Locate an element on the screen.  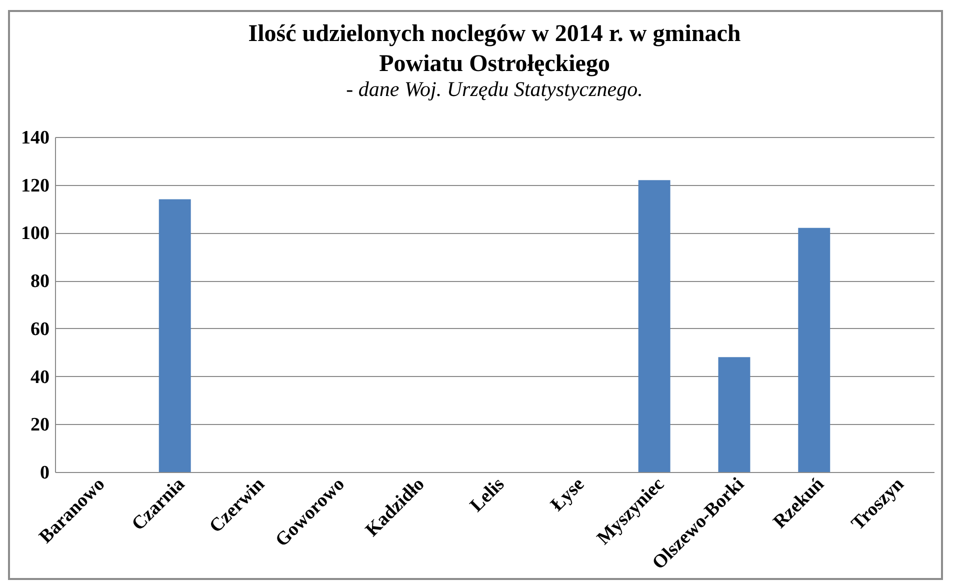
y-tick-label: 60 is located at coordinates (40, 329).